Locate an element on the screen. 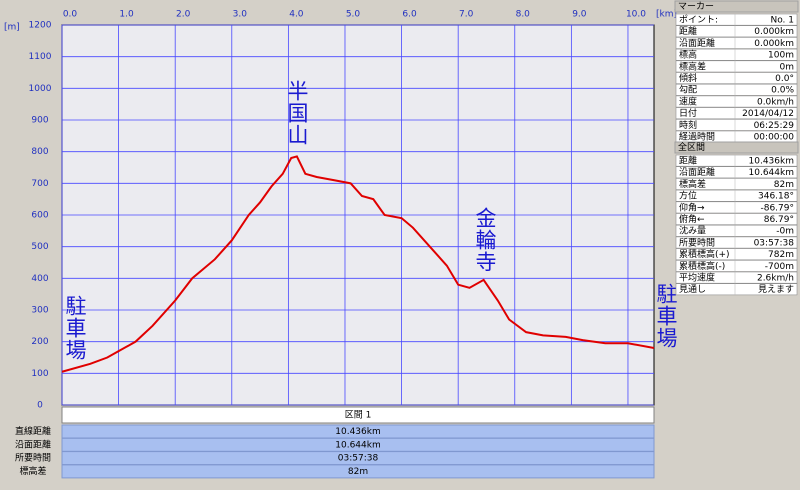 Image resolution: width=800 pixels, height=490 pixels. y-tick-label: 1200 is located at coordinates (40, 26).